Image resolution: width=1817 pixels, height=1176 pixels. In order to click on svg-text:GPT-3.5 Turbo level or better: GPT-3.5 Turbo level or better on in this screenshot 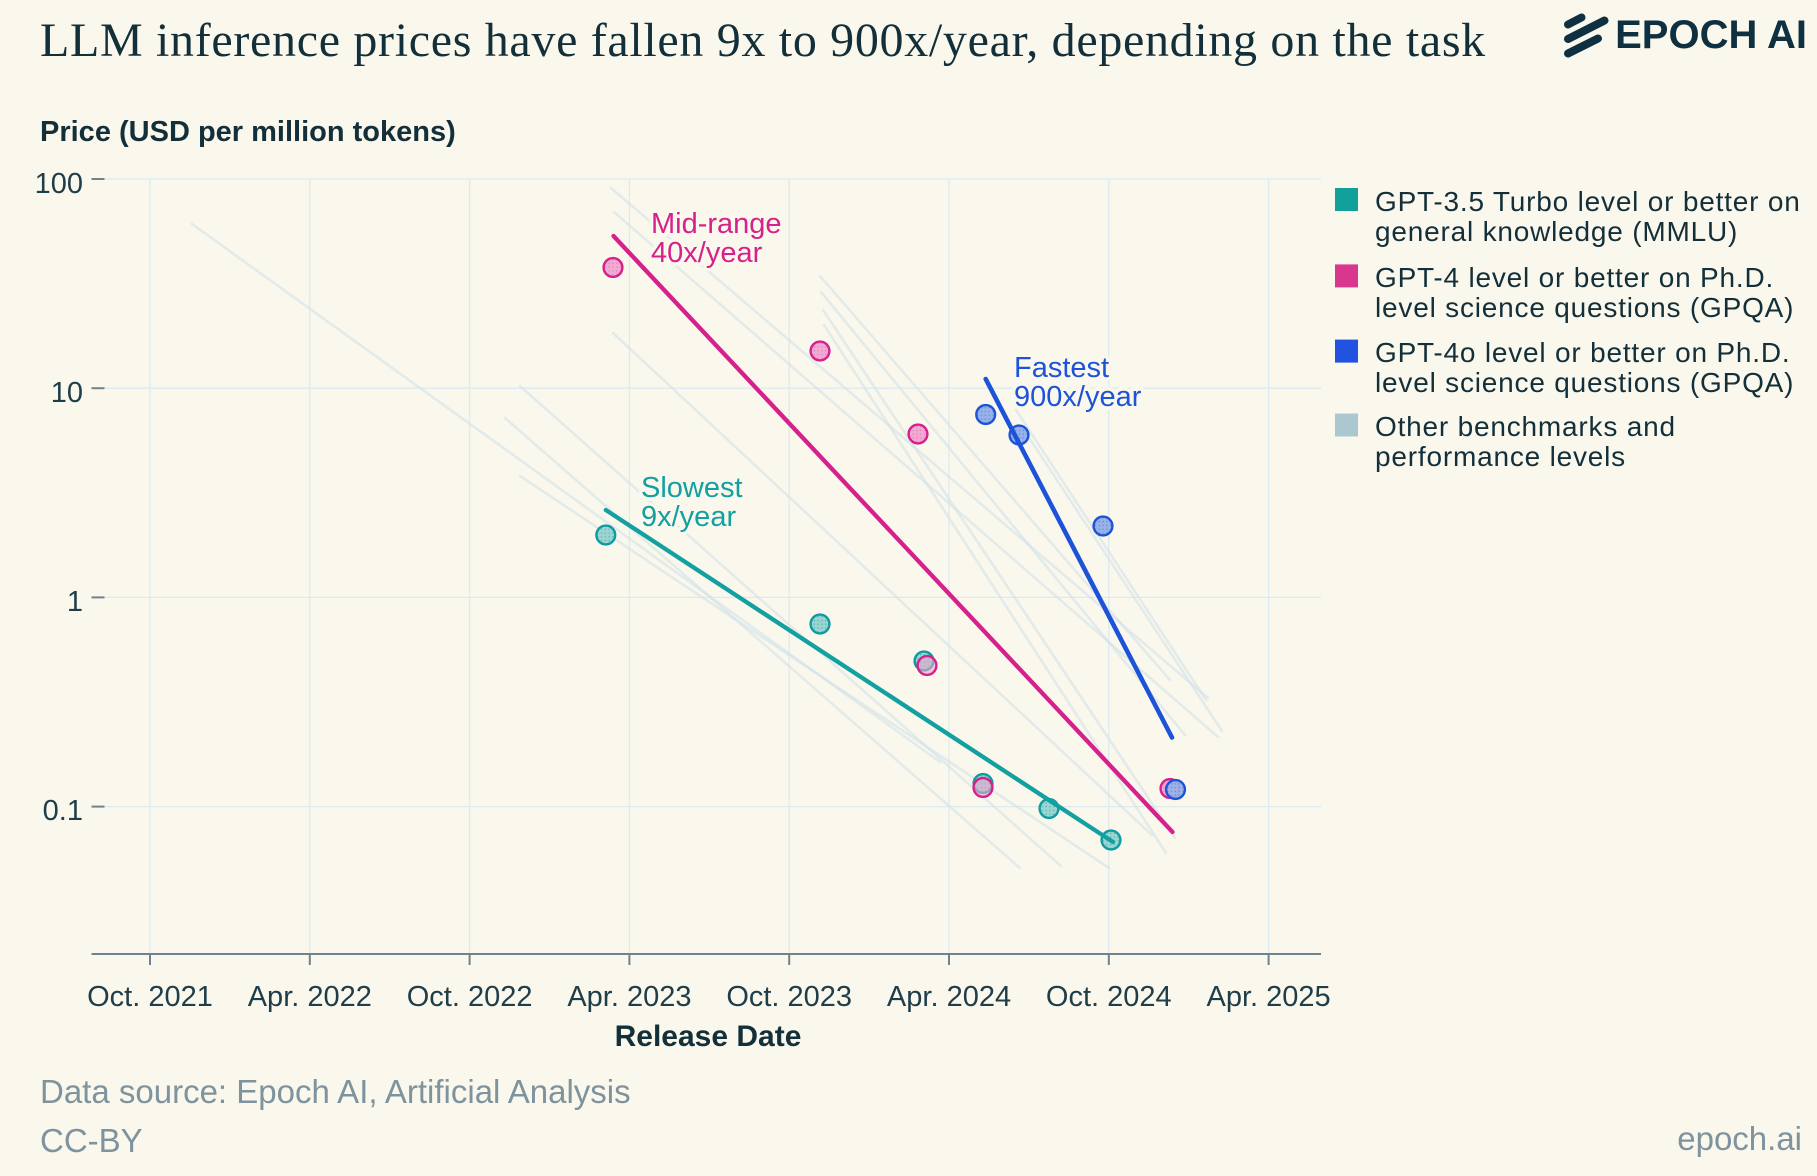, I will do `click(1588, 201)`.